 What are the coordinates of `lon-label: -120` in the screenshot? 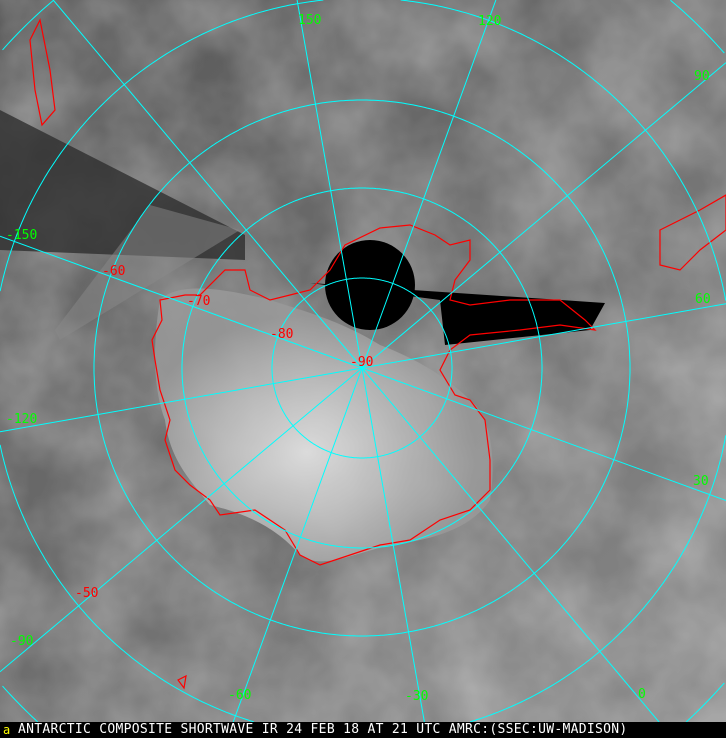 It's located at (21, 419).